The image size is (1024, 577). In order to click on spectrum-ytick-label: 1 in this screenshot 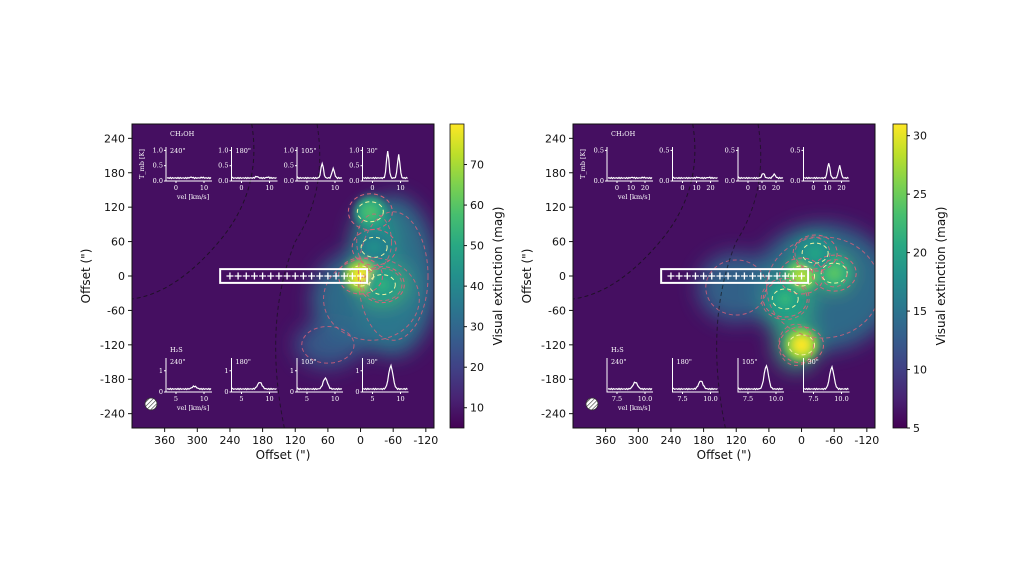, I will do `click(226, 371)`.